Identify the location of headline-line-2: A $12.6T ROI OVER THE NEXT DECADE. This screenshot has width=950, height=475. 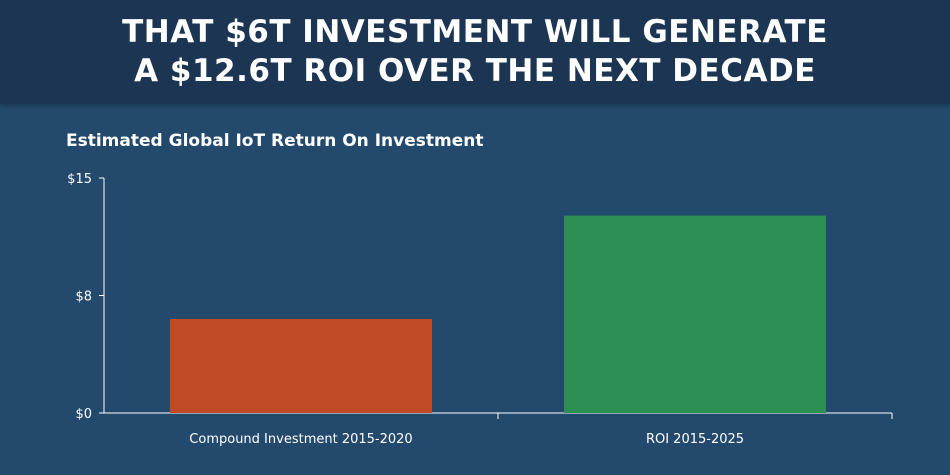
(475, 71).